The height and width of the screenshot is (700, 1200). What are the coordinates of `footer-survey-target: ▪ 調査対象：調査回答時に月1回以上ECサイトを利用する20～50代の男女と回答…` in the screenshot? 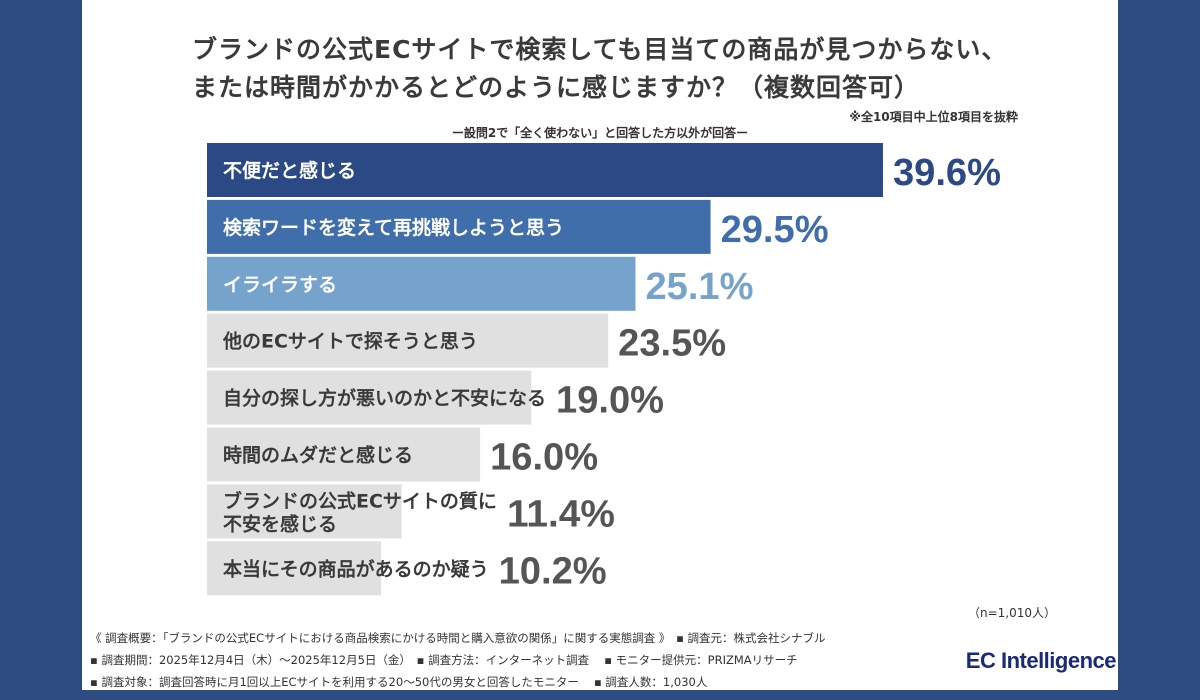 It's located at (399, 682).